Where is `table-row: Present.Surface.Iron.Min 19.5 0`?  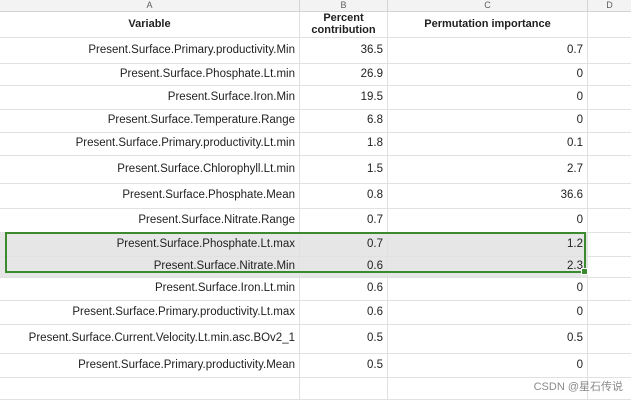 table-row: Present.Surface.Iron.Min 19.5 0 is located at coordinates (315, 98).